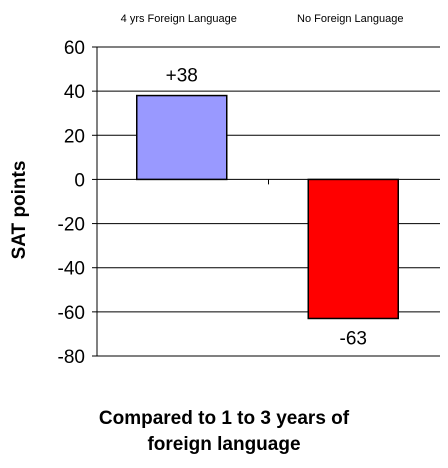 The image size is (448, 468). What do you see at coordinates (71, 313) in the screenshot?
I see `y-tick-label: -60` at bounding box center [71, 313].